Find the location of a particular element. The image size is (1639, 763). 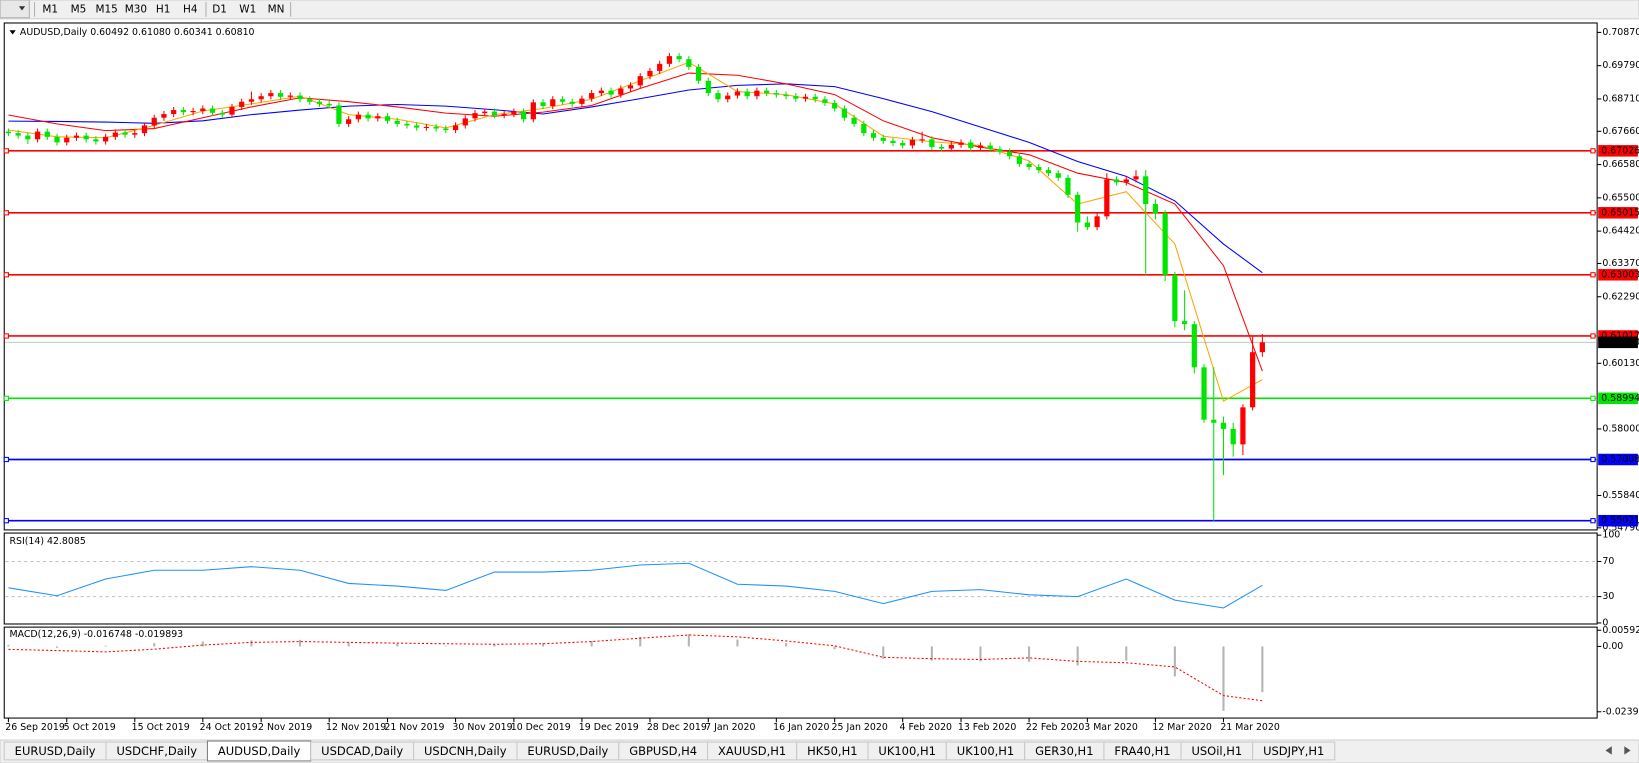

symbol-arrow is located at coordinates (12, 32).